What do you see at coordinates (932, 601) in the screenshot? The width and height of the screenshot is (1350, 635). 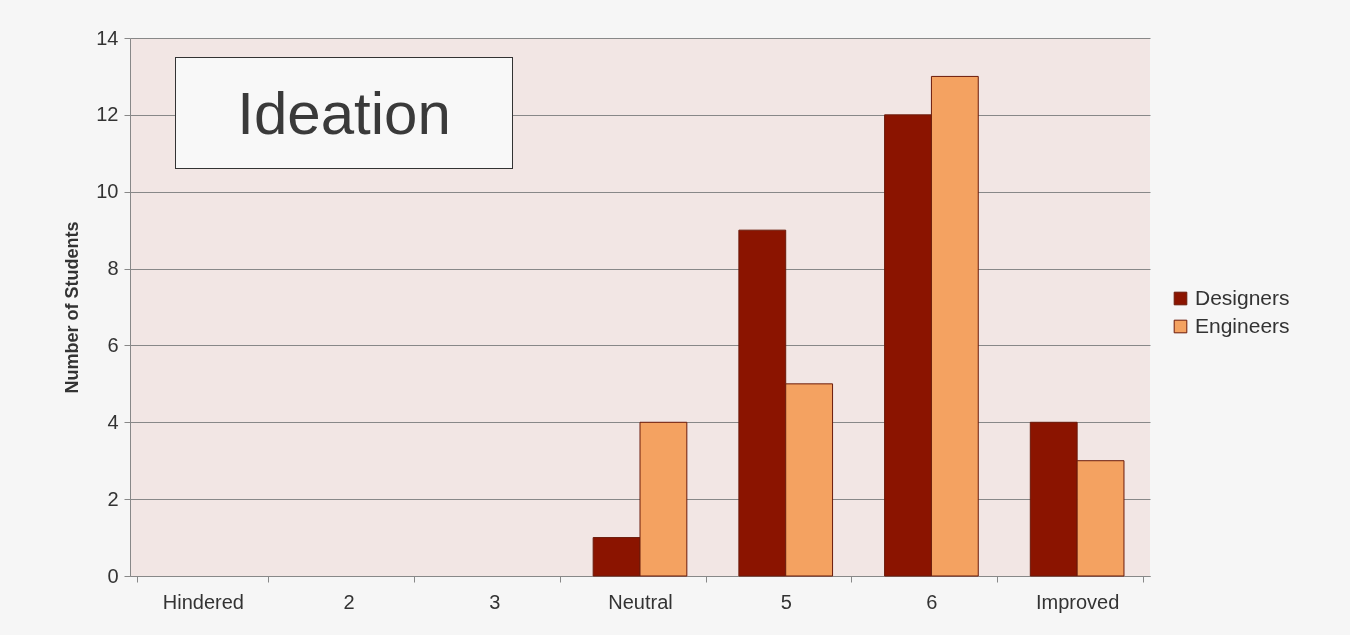 I see `x-tick-label: 6` at bounding box center [932, 601].